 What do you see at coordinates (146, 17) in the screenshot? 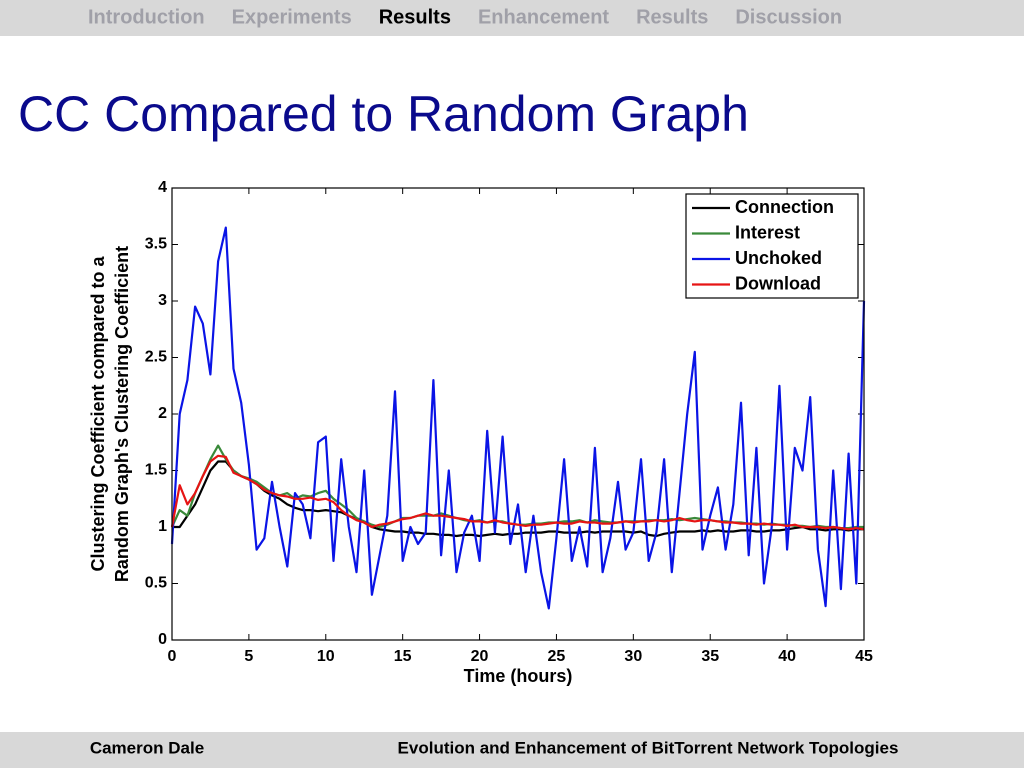
I see `nav-item: Introduction` at bounding box center [146, 17].